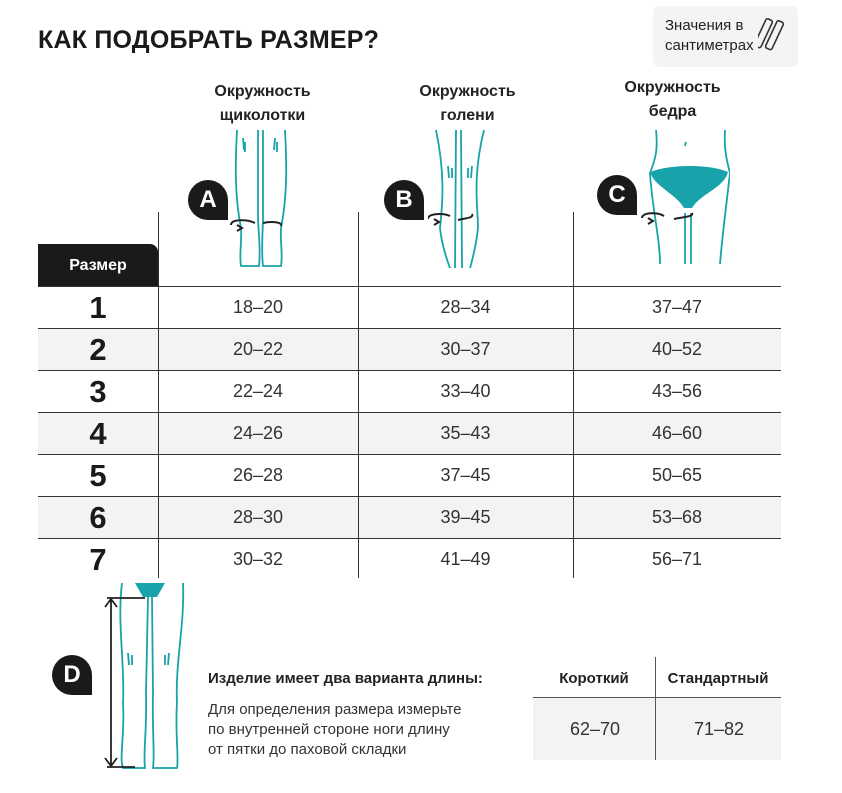 Image resolution: width=842 pixels, height=793 pixels. What do you see at coordinates (677, 307) in the screenshot?
I see `thigh-value: 37–47` at bounding box center [677, 307].